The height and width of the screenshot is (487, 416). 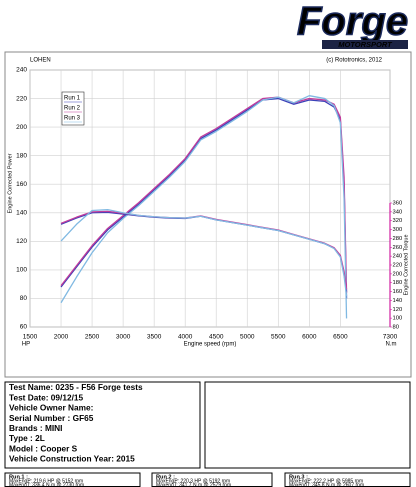 I want to click on logo-banner, so click(x=365, y=44).